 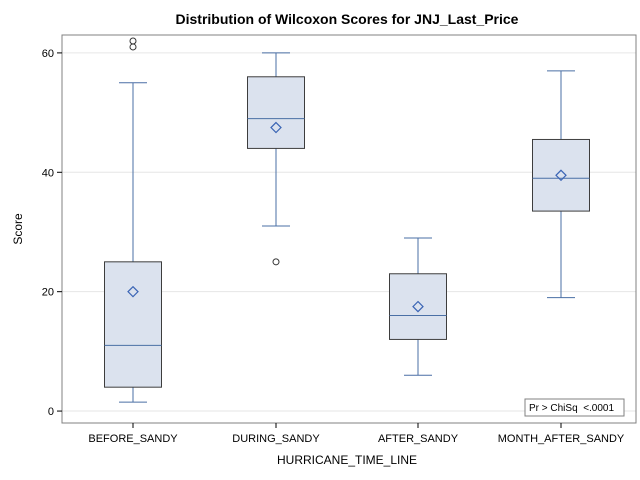 I want to click on x-tick-label: AFTER_SANDY, so click(x=418, y=439).